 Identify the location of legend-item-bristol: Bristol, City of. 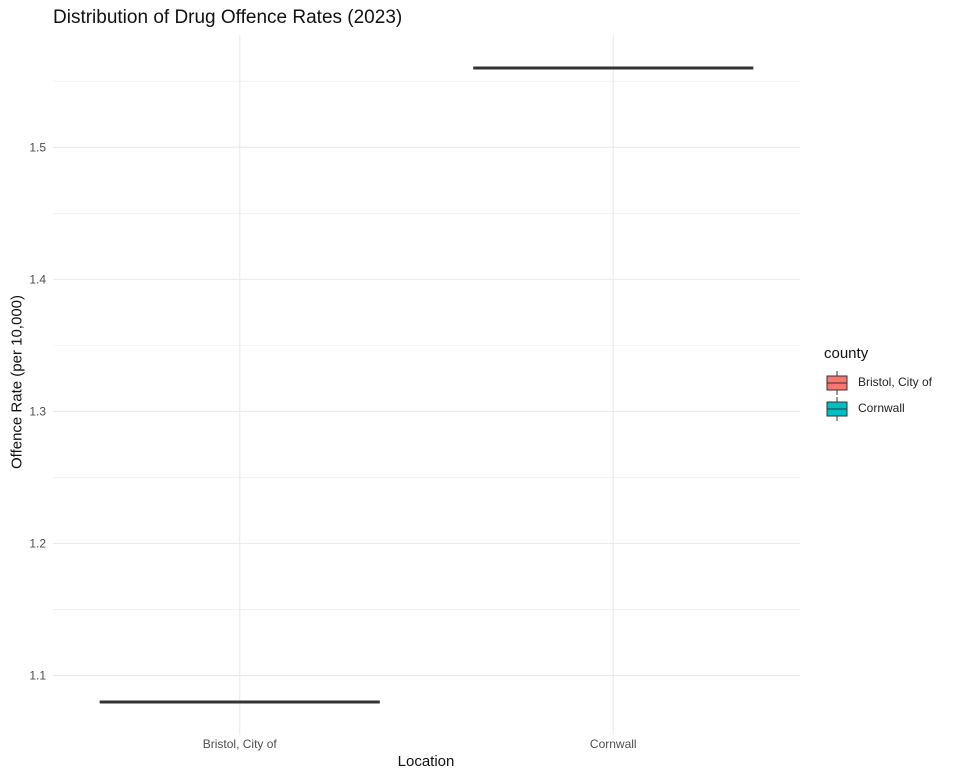
(878, 383).